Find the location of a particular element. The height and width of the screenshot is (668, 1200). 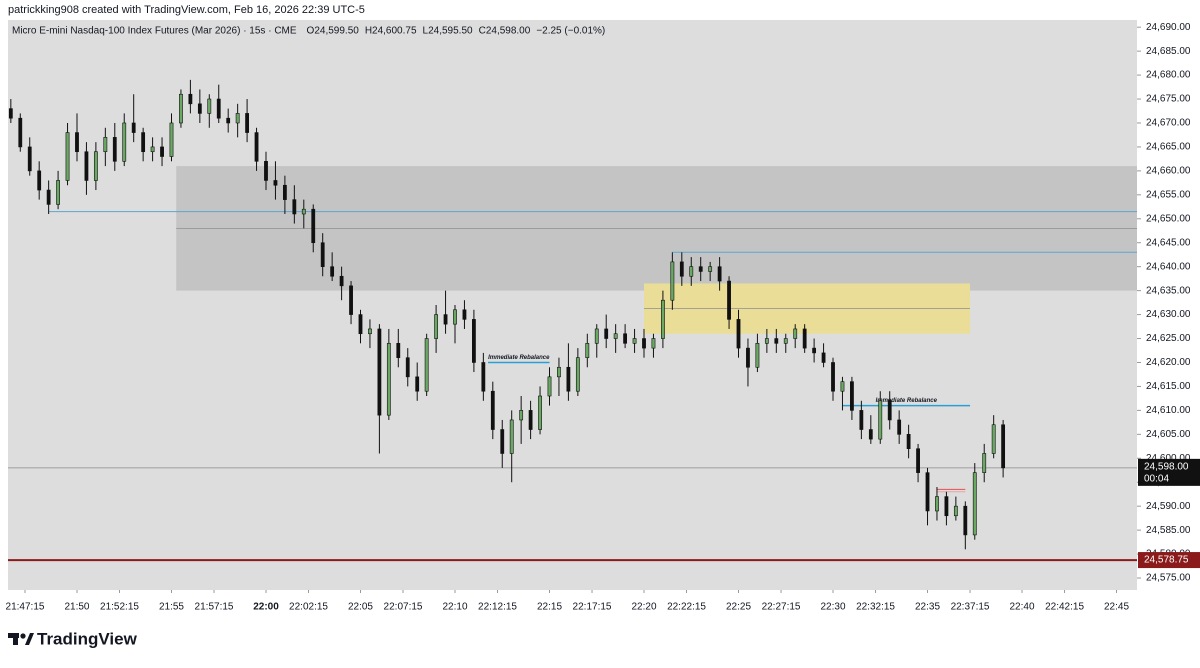

countdown-label: 00:04 is located at coordinates (1156, 478).